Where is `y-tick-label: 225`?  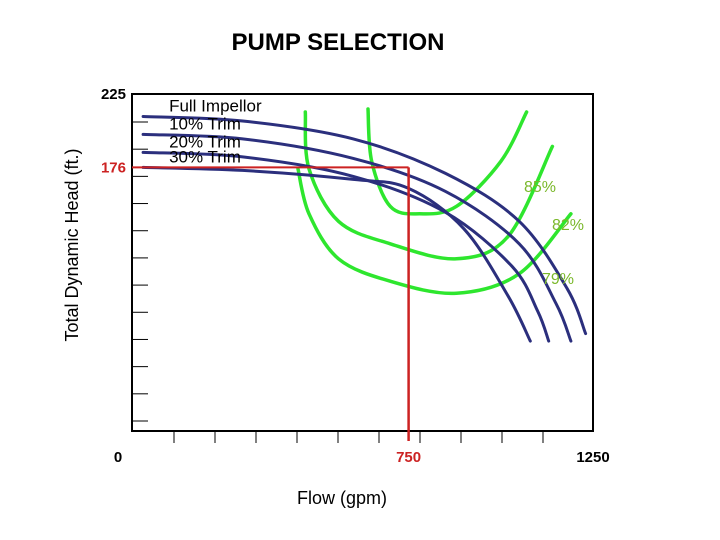
y-tick-label: 225 is located at coordinates (113, 94).